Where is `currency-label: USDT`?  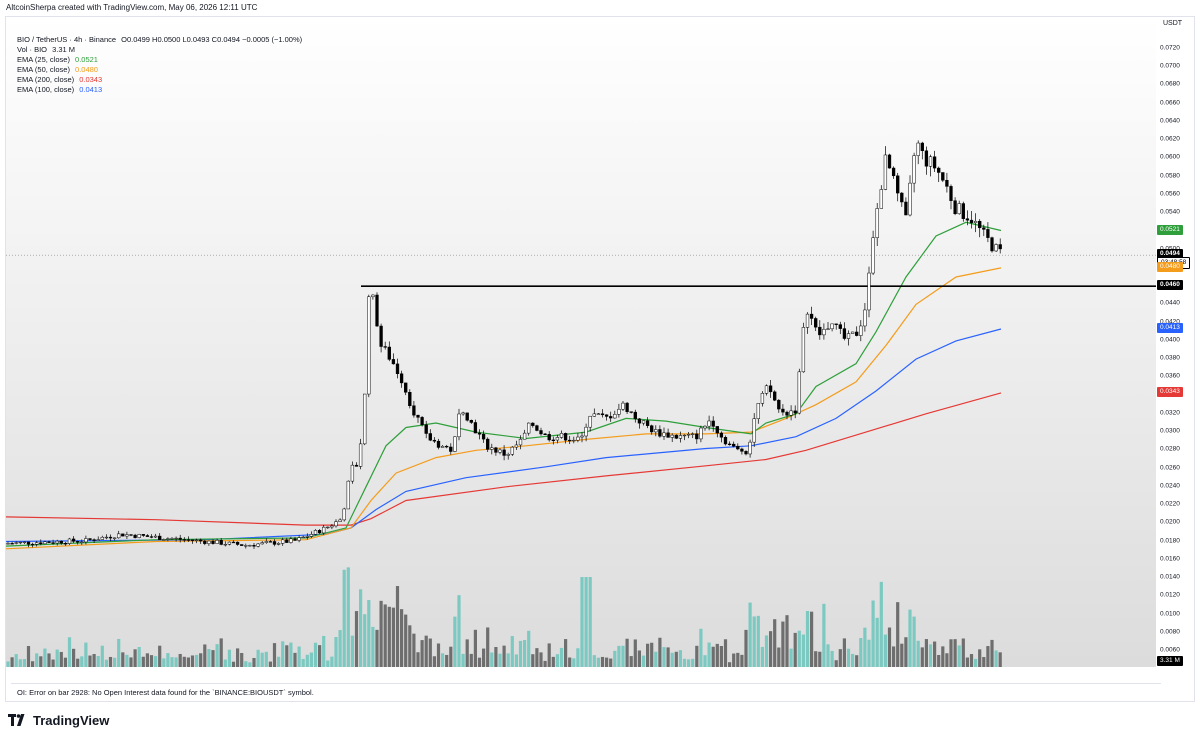 currency-label: USDT is located at coordinates (1173, 23).